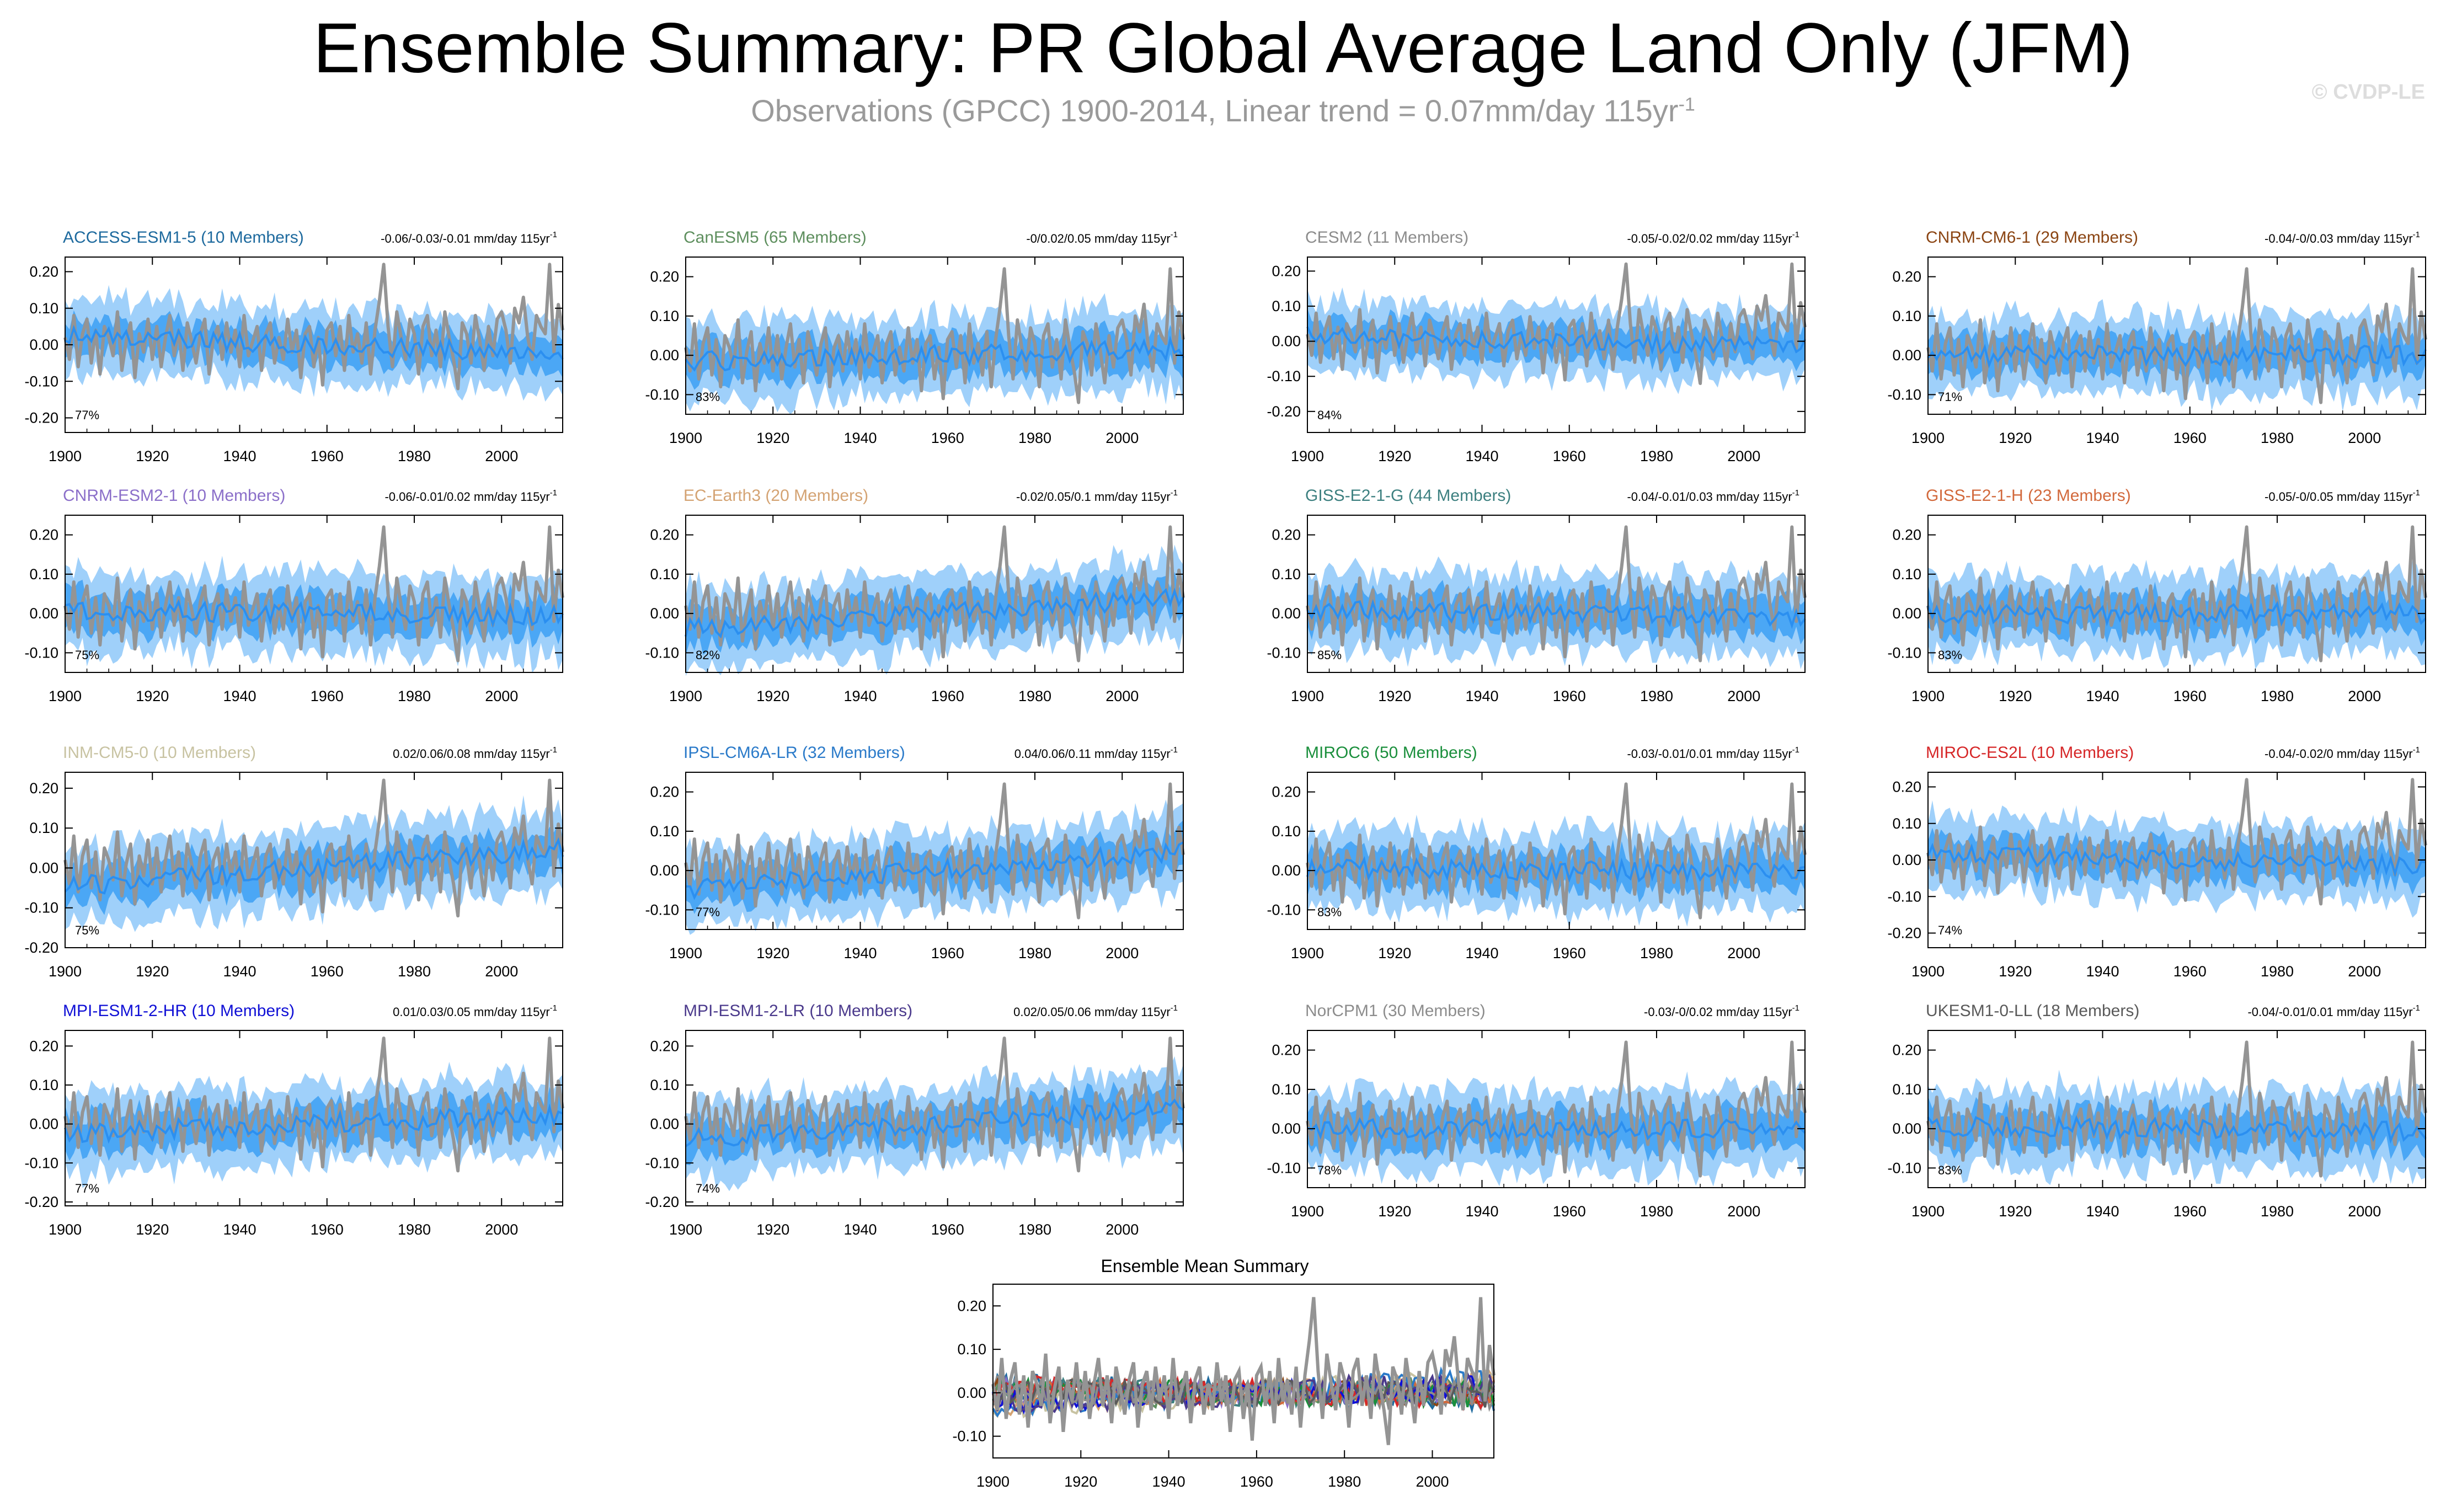 The height and width of the screenshot is (1512, 2446). I want to click on panel-trend-text: -0.06/-0.03/-0.01 mm/day 115yr-1, so click(469, 237).